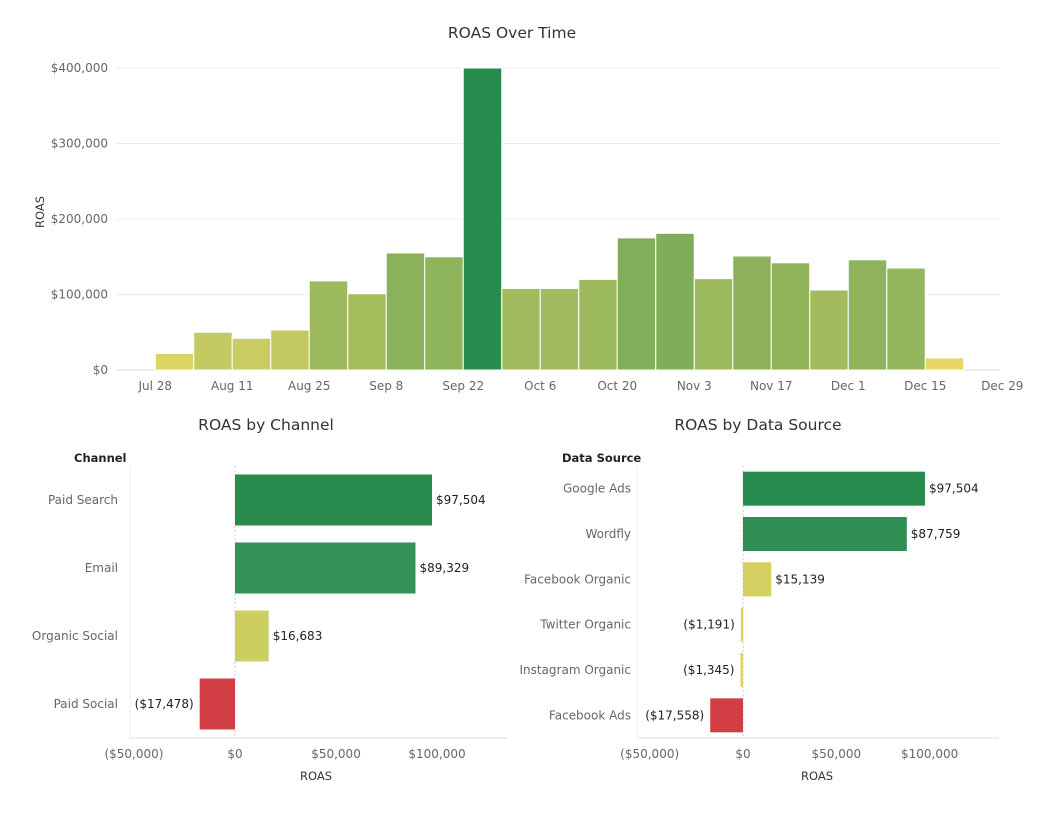 This screenshot has height=813, width=1059. I want to click on x-tick-label: Sep 8, so click(386, 386).